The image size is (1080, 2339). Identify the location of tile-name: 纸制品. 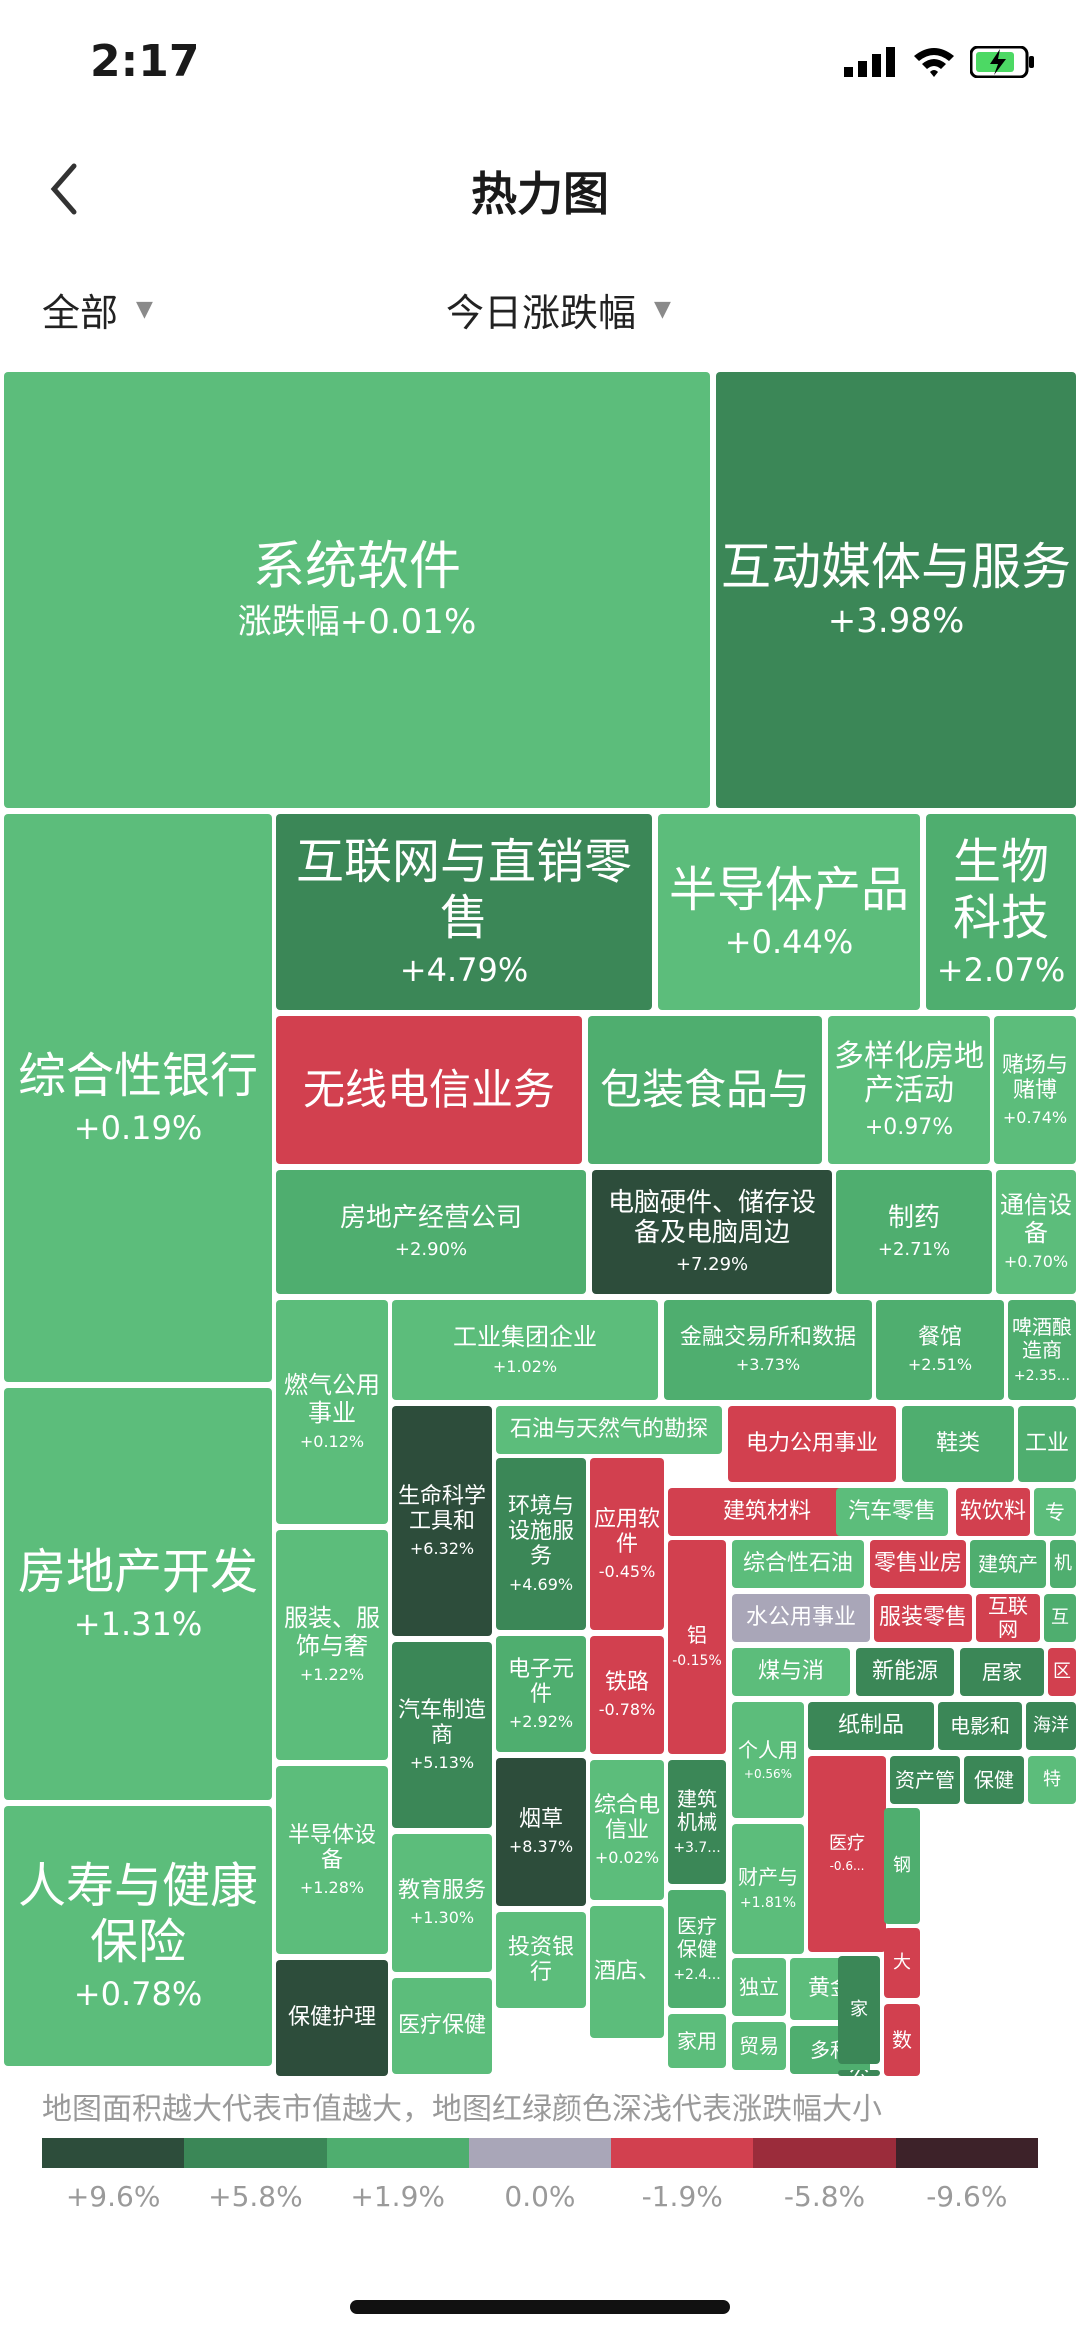
(870, 1726).